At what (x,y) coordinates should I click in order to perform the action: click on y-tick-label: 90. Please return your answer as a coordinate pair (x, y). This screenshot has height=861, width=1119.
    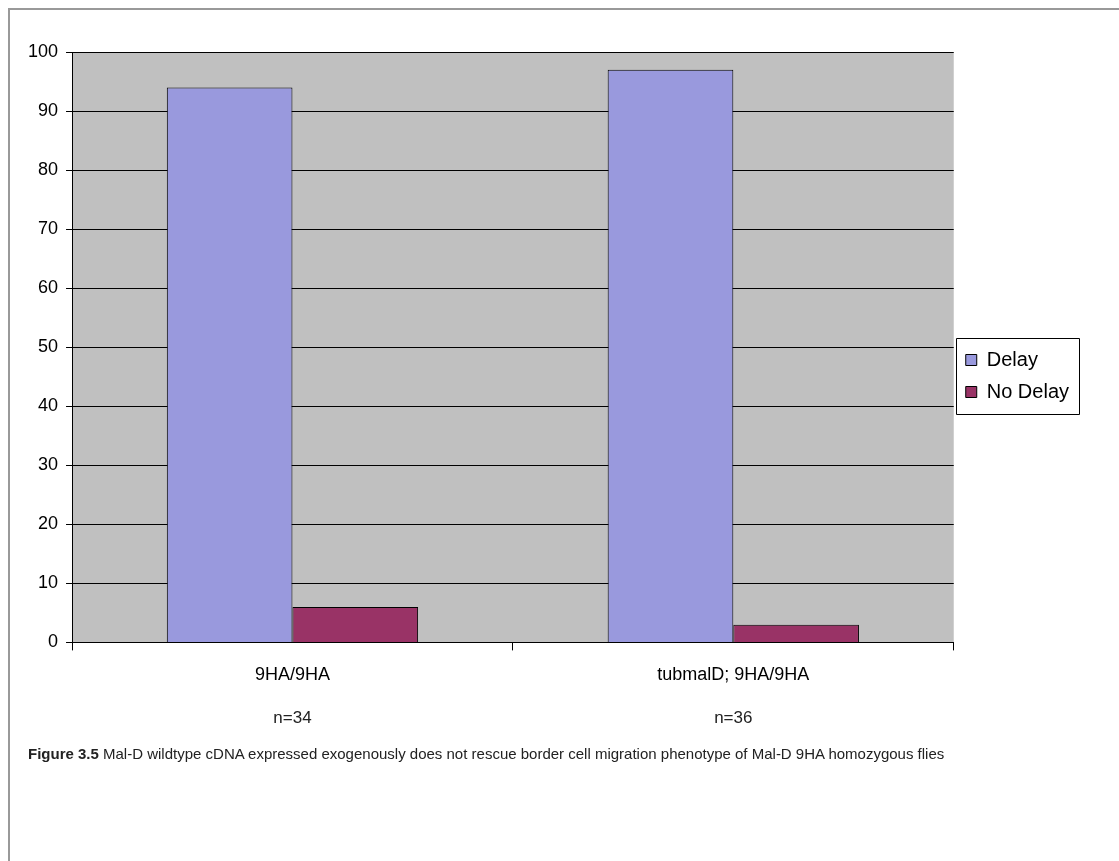
    Looking at the image, I should click on (48, 110).